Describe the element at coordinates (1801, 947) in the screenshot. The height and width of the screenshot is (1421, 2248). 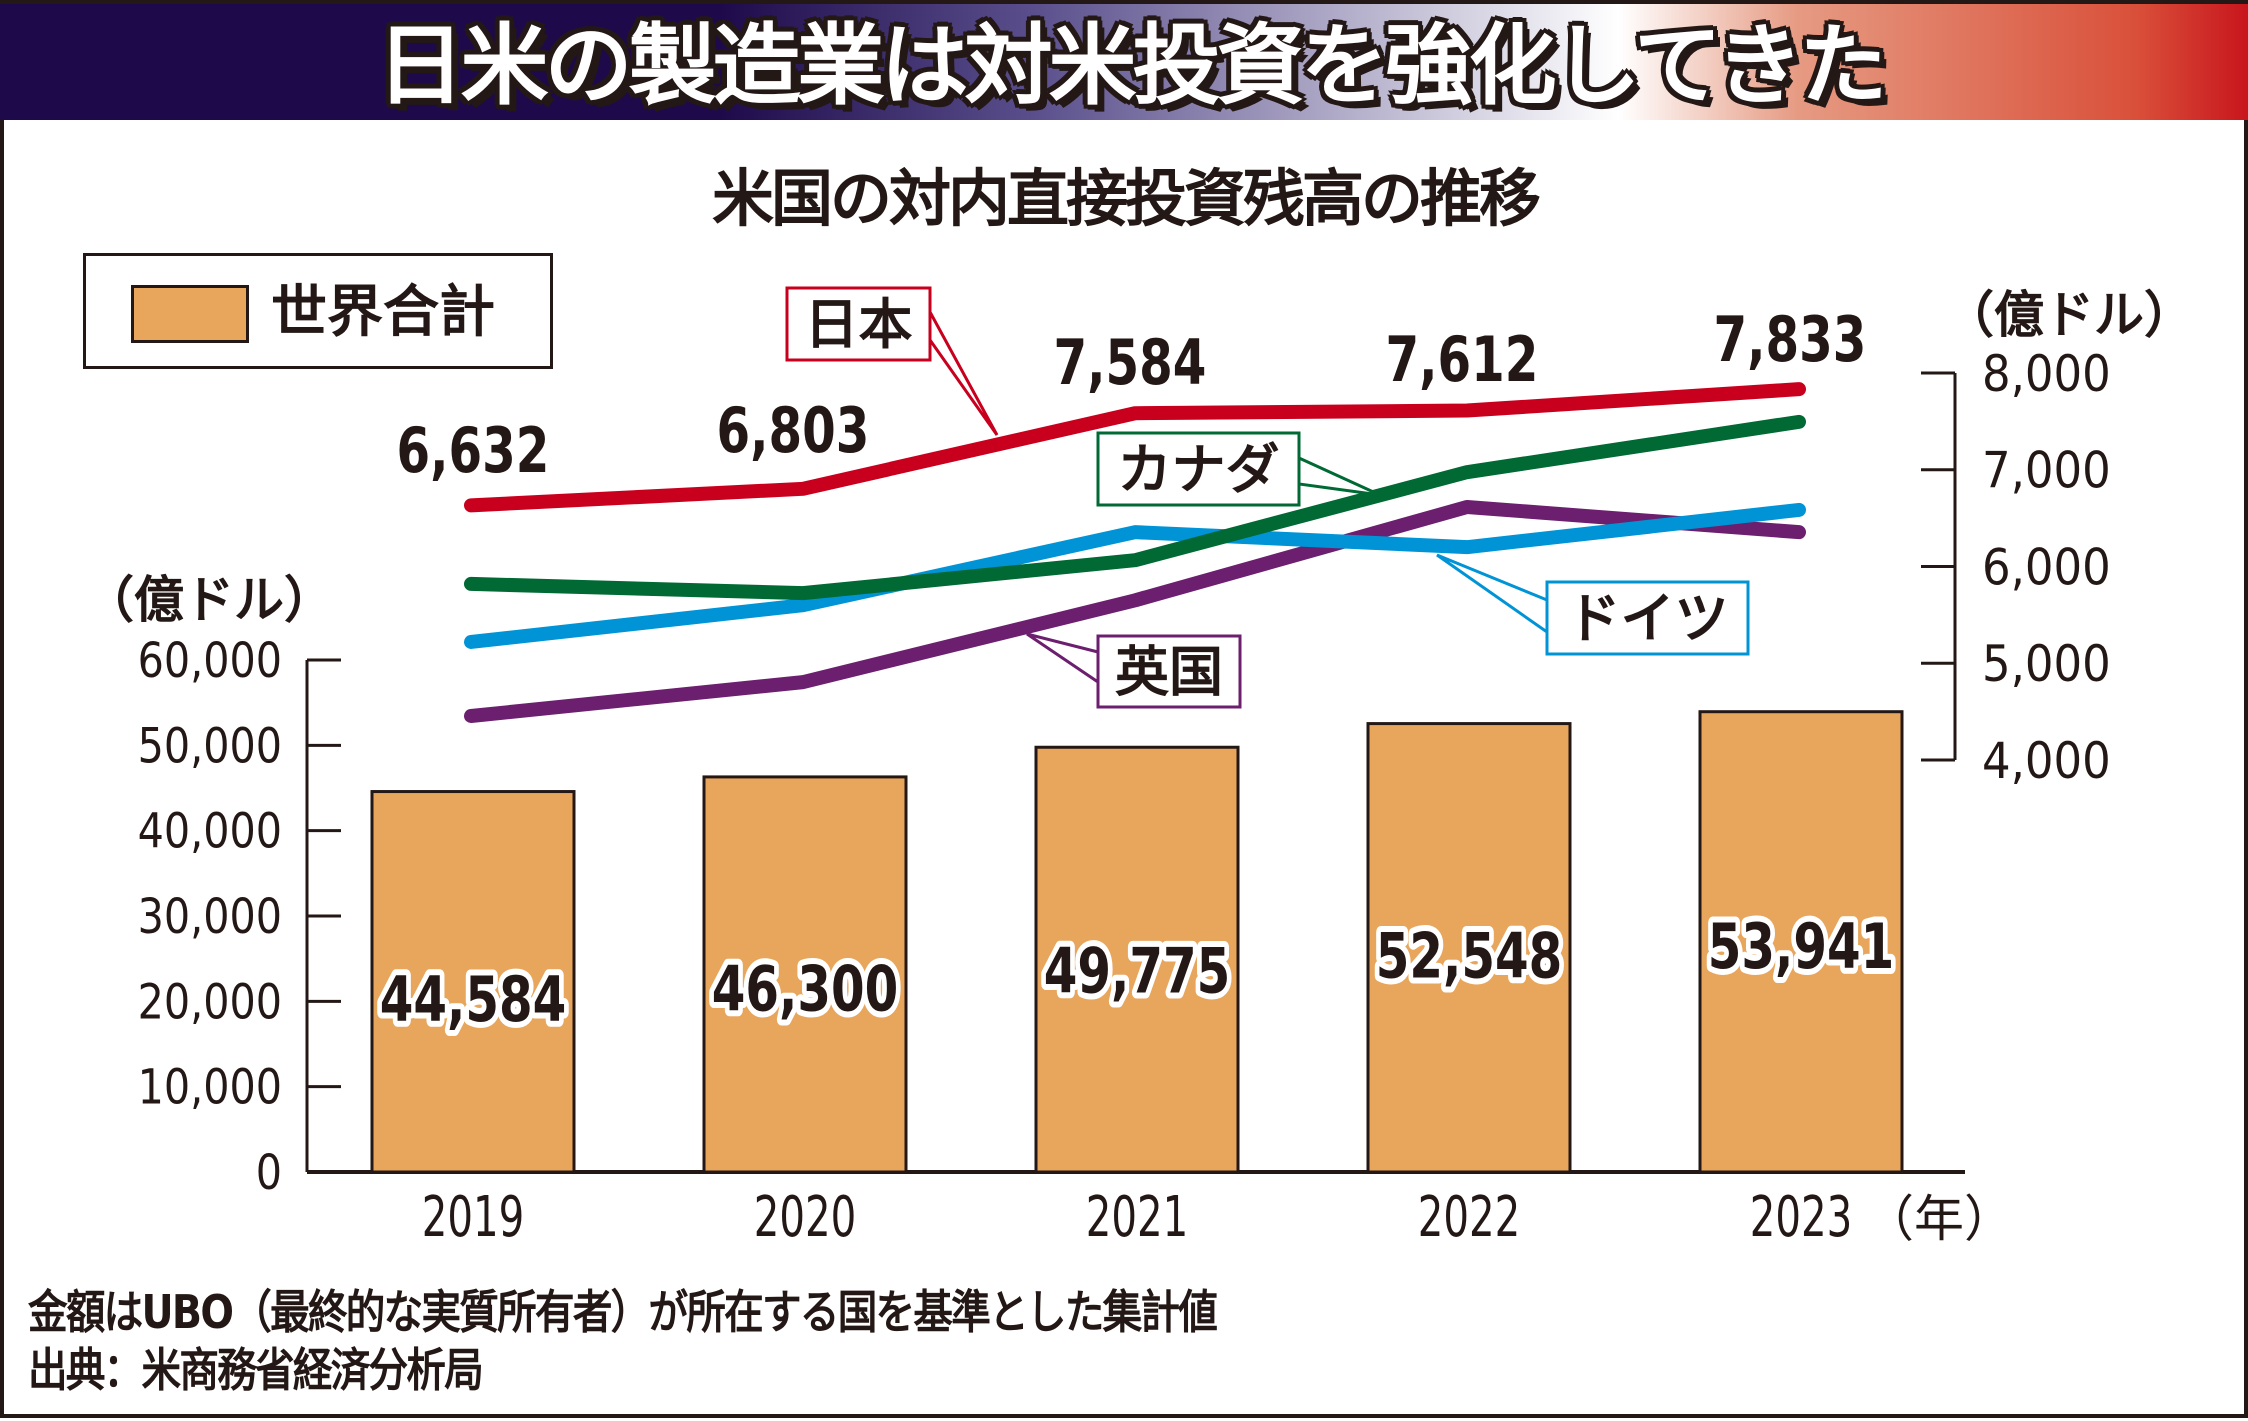
I see `bar-value-label: 53,941` at that location.